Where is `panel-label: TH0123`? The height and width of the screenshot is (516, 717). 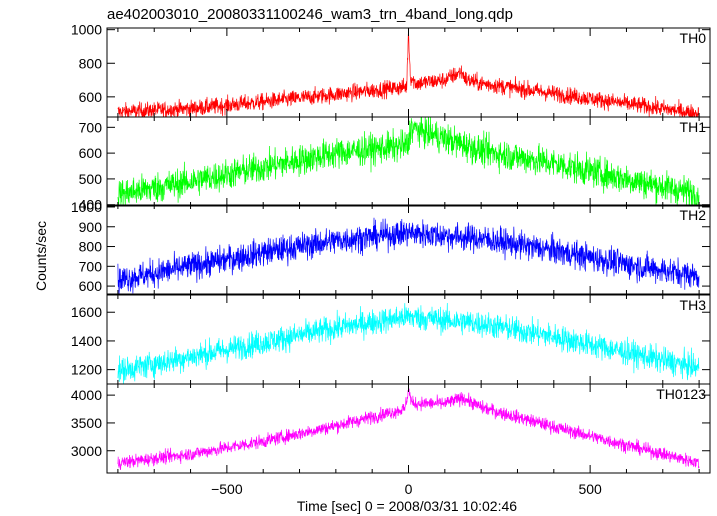 panel-label: TH0123 is located at coordinates (681, 394).